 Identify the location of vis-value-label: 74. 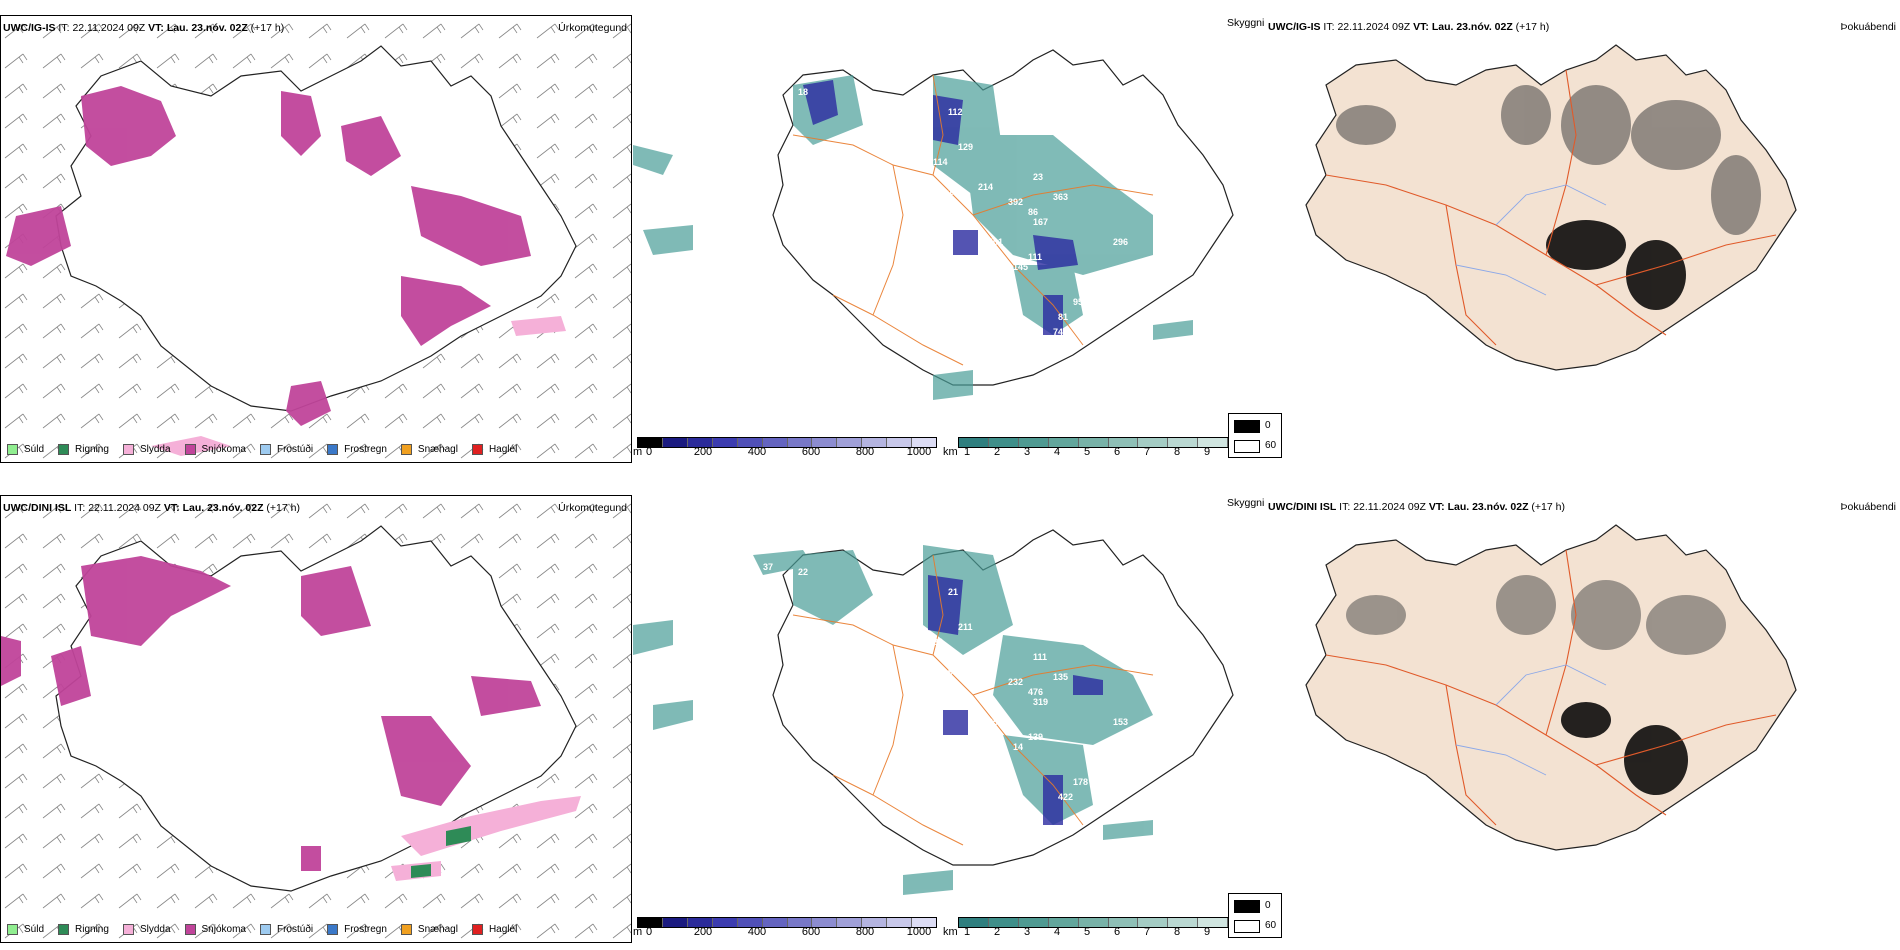
(1058, 332).